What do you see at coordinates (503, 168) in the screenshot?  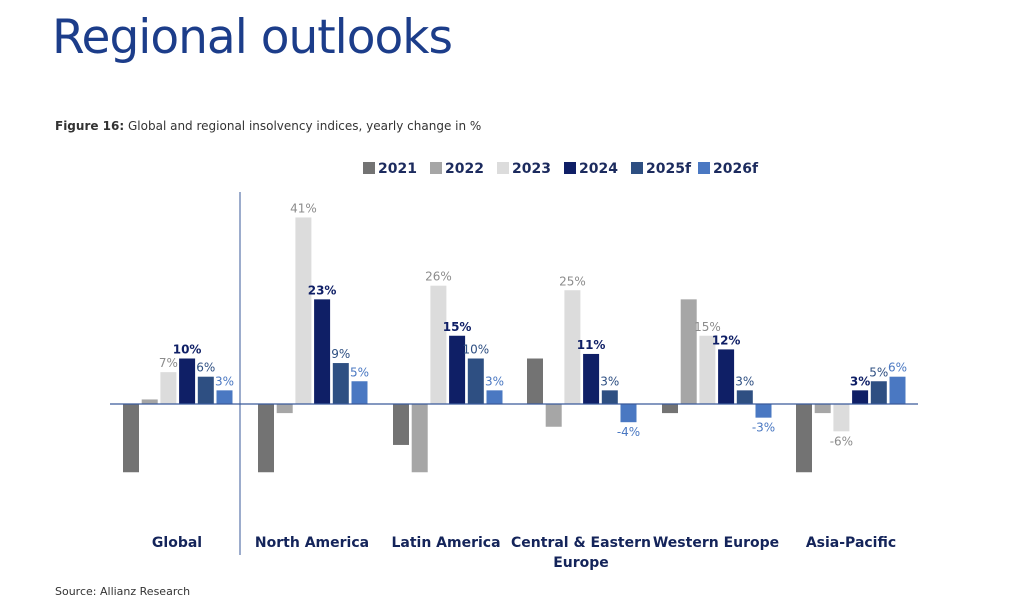 I see `legend-swatch-2023` at bounding box center [503, 168].